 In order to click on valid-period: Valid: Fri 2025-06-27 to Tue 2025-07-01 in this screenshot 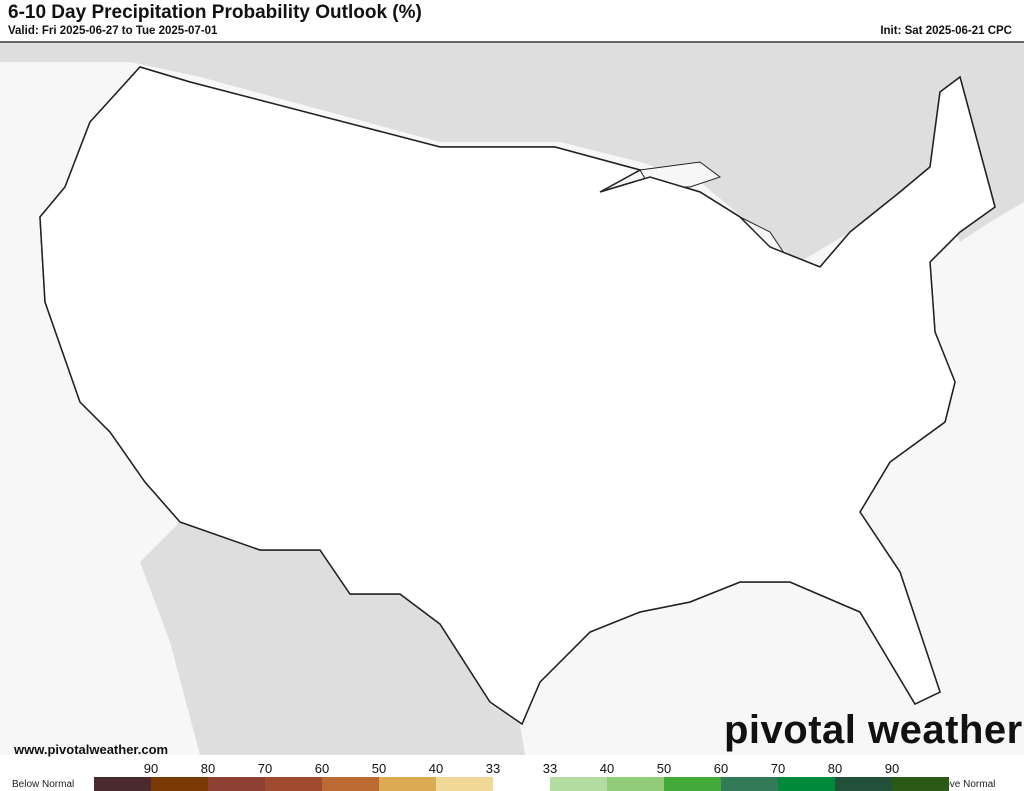, I will do `click(113, 31)`.